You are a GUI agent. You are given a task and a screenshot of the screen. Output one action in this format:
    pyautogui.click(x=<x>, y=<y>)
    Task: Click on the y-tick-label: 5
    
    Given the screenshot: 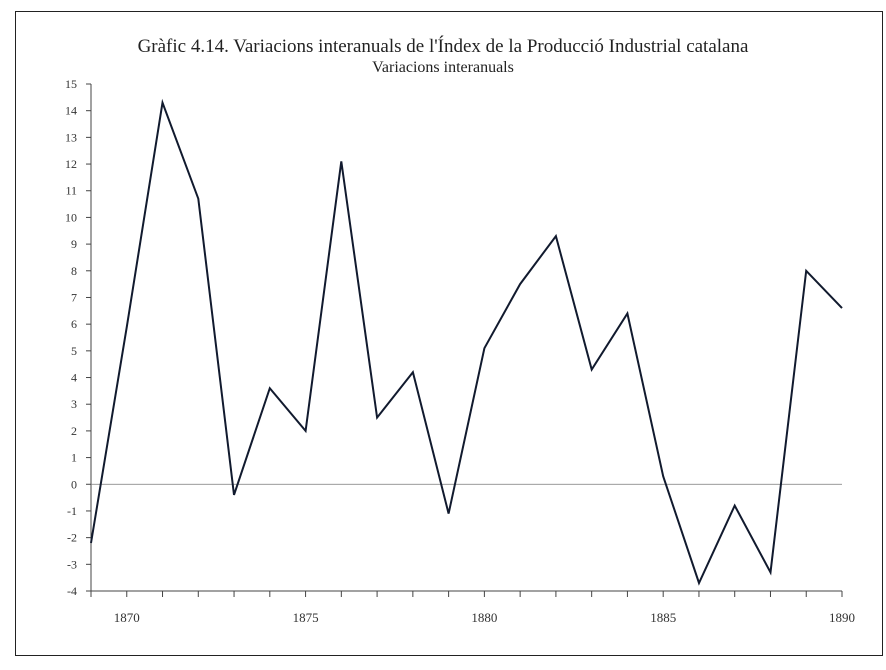 What is the action you would take?
    pyautogui.click(x=74, y=351)
    